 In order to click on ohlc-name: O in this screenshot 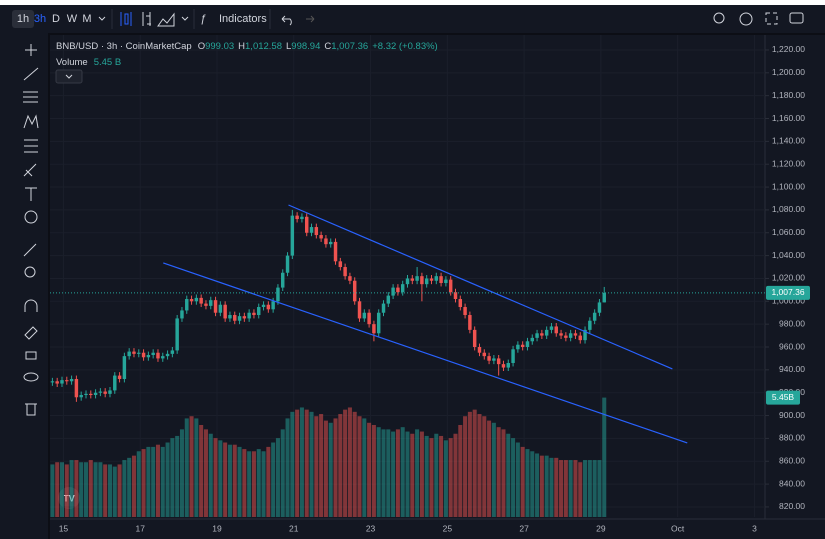, I will do `click(201, 46)`.